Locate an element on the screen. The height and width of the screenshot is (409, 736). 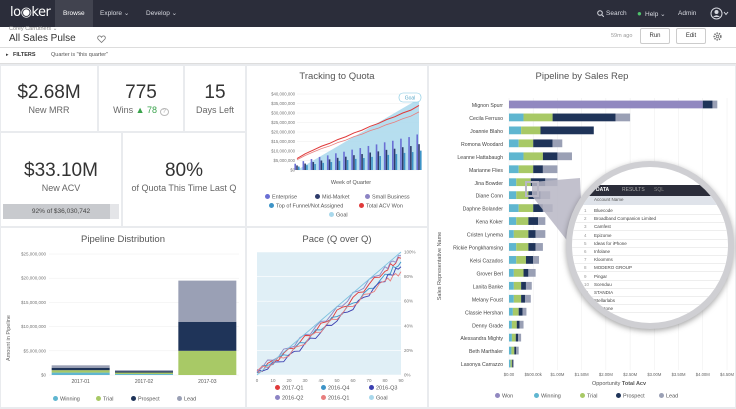
gear-icon is located at coordinates (717, 36).